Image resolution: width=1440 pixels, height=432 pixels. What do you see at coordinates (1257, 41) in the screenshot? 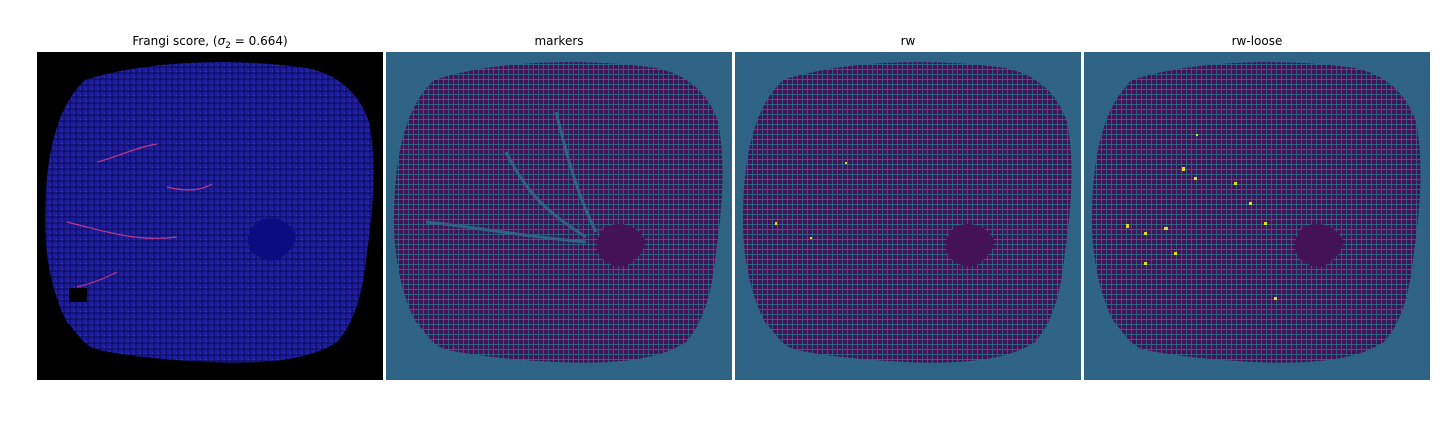
I see `panel-title-rw-loose: rw-loose` at bounding box center [1257, 41].